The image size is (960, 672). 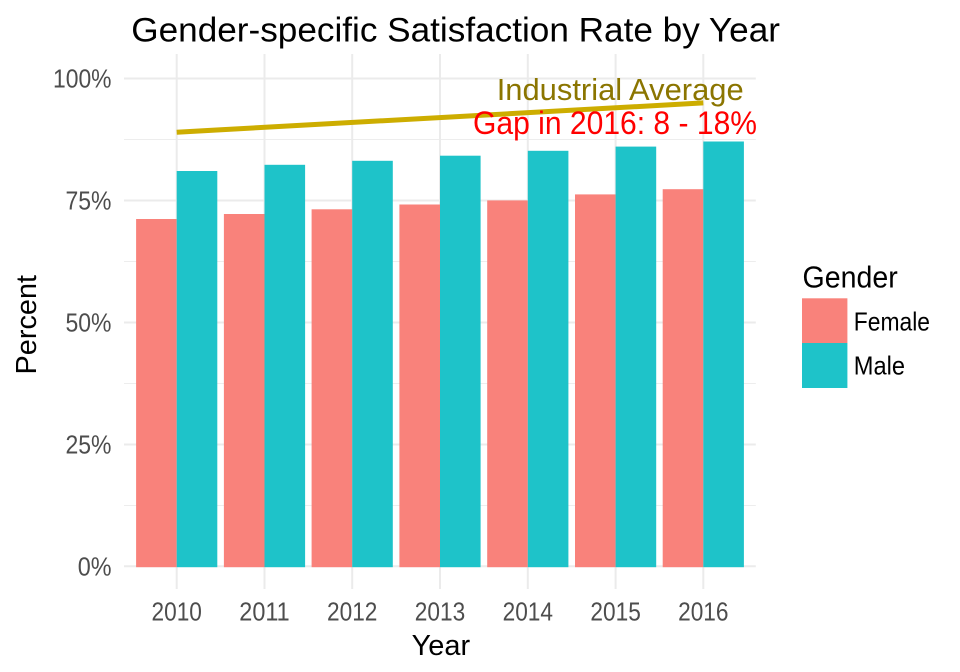 What do you see at coordinates (615, 123) in the screenshot?
I see `svg-text: Gap in 2016: 8 - 18%` at bounding box center [615, 123].